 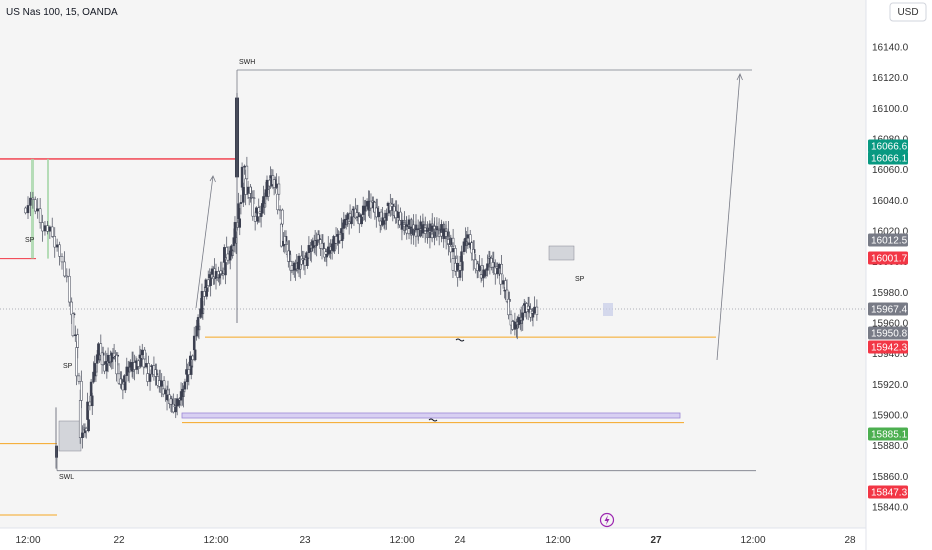 I want to click on lightning-icon, so click(x=607, y=520).